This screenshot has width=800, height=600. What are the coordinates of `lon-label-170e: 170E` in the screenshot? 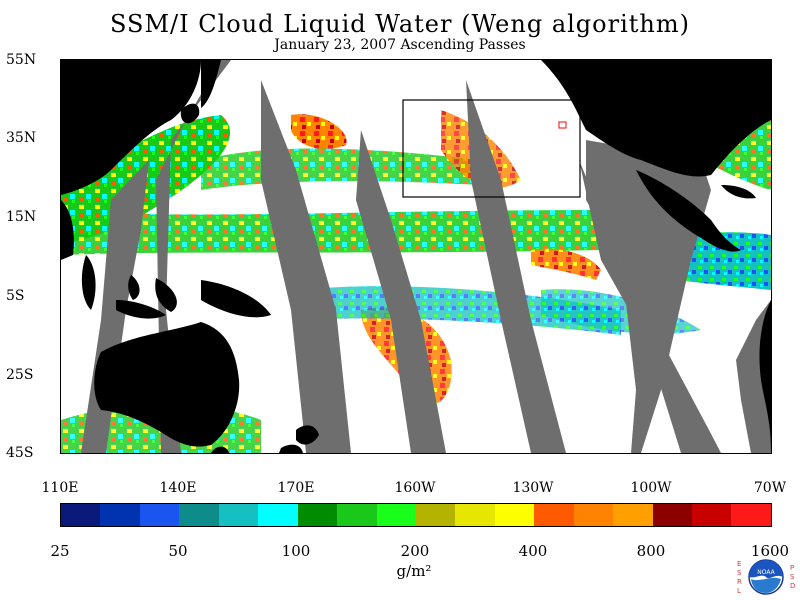 It's located at (296, 488).